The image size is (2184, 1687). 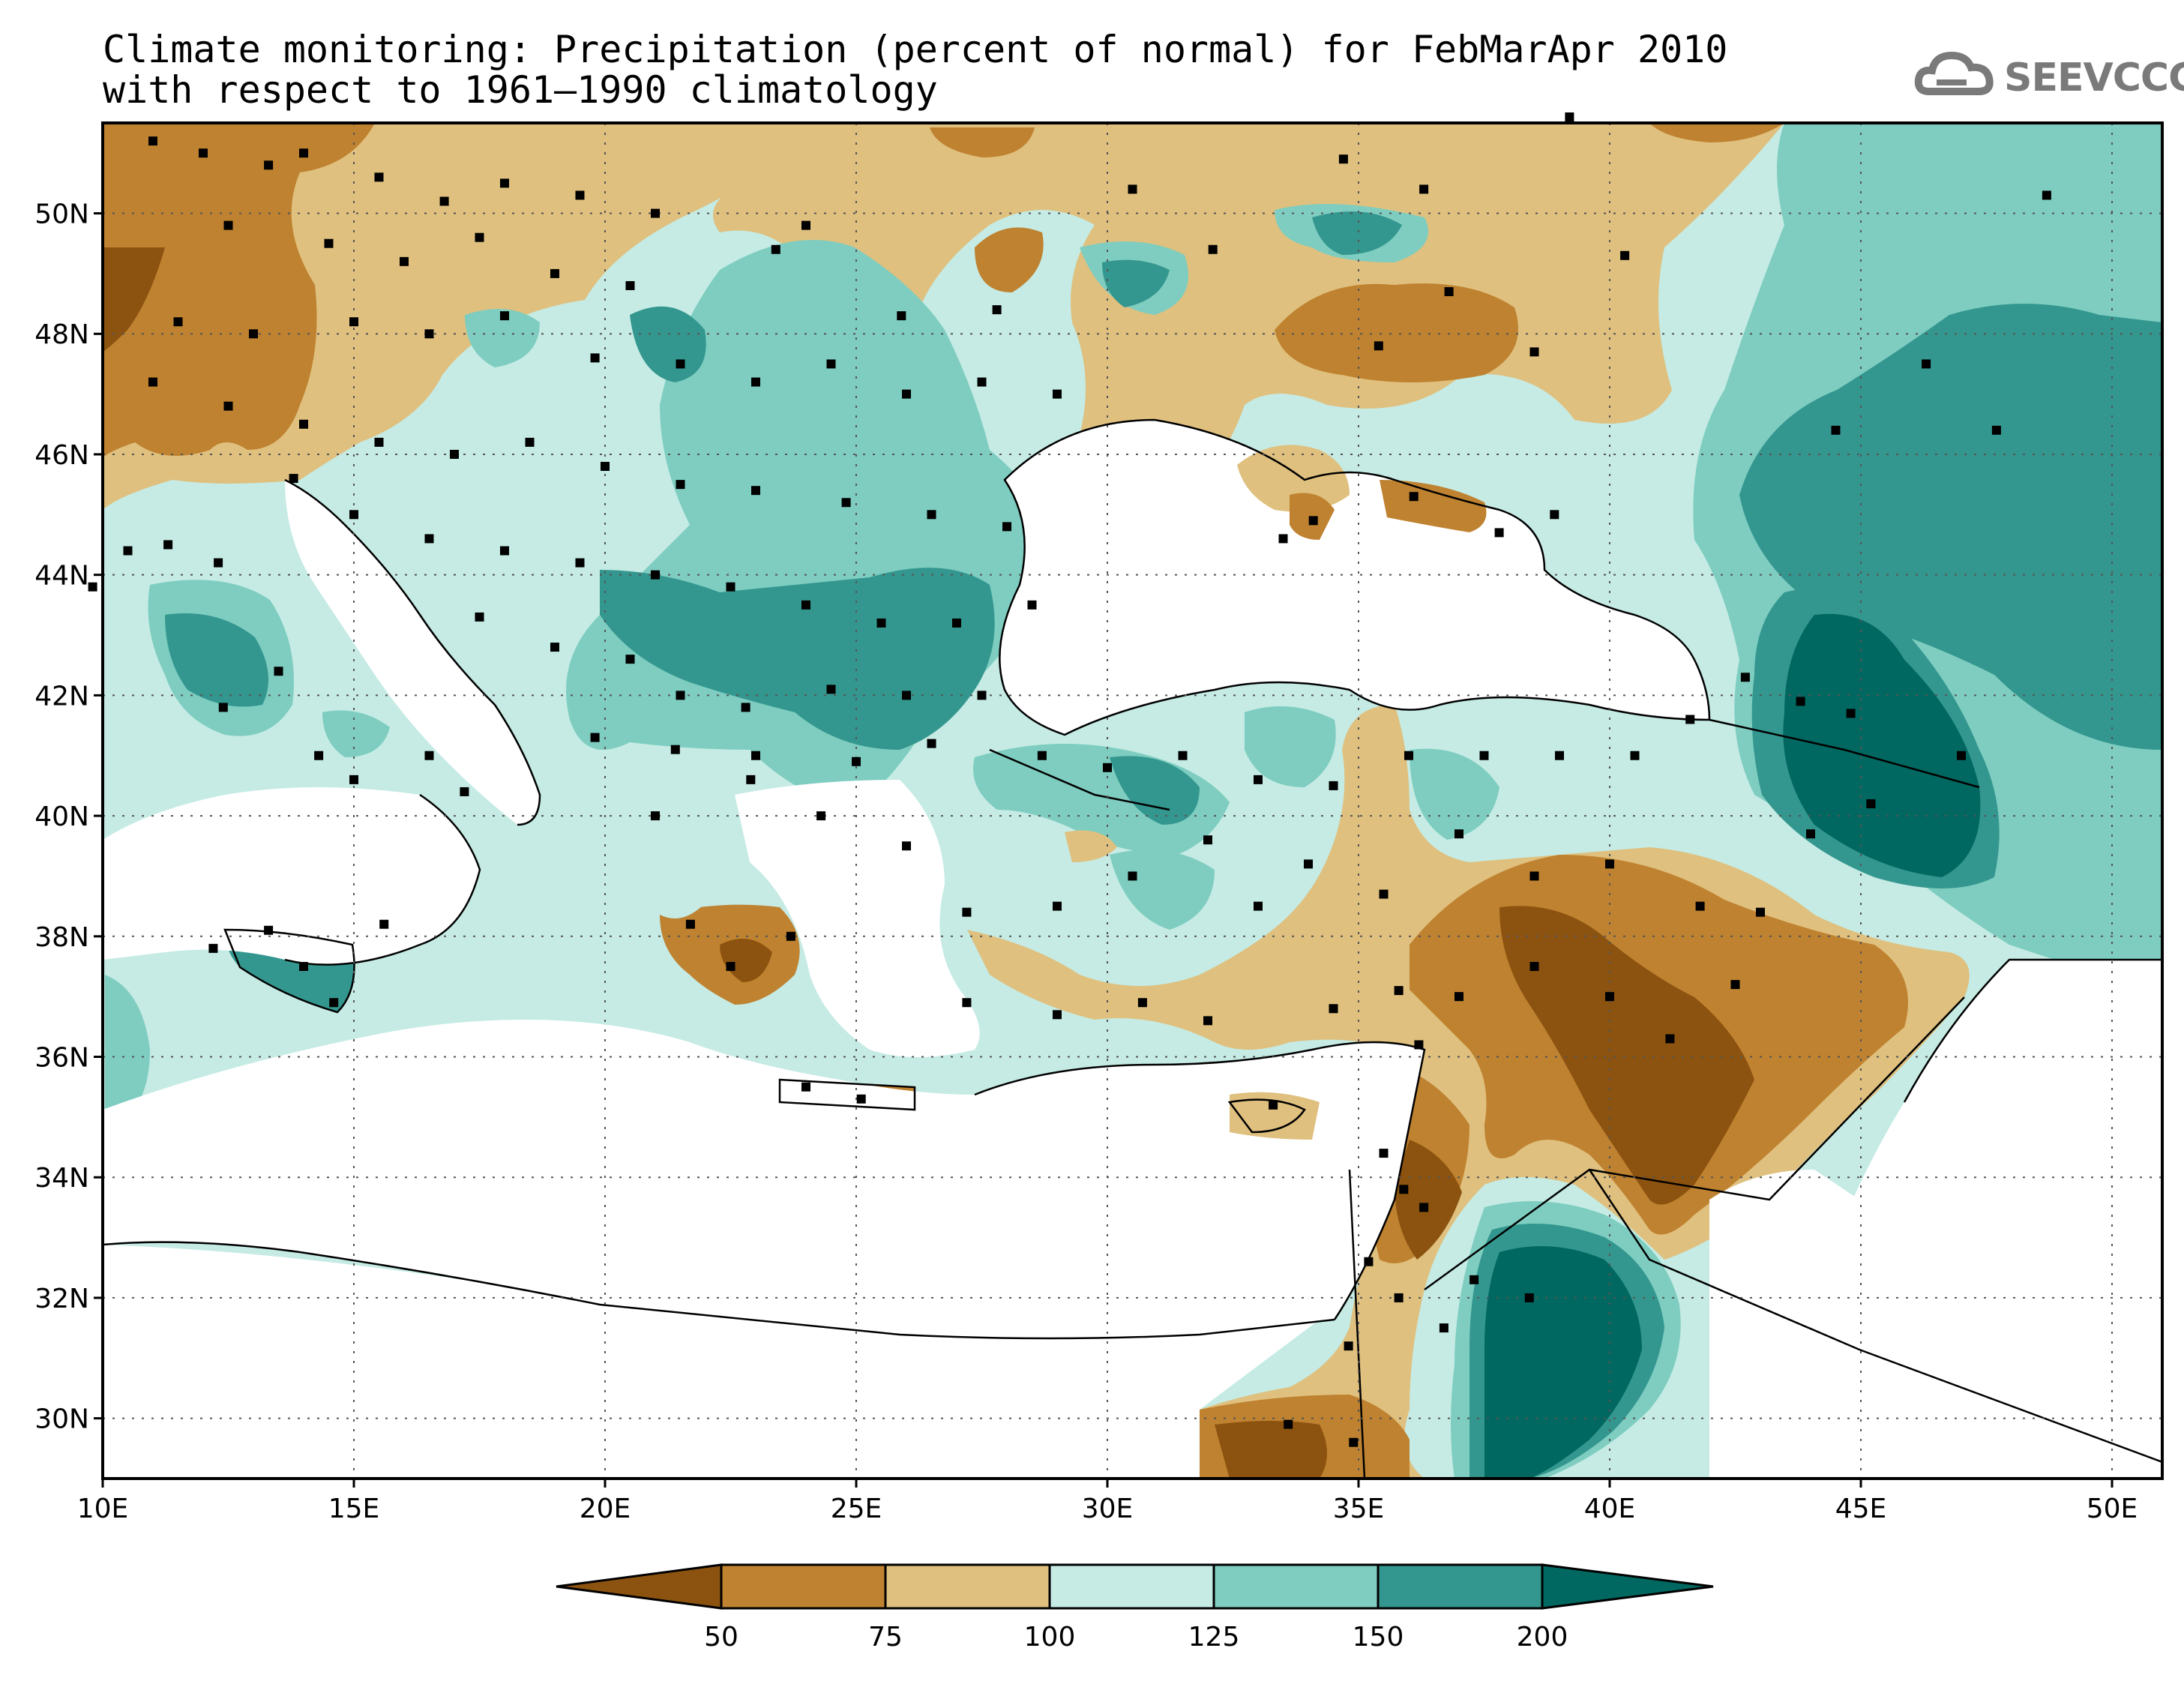 I want to click on cloud-icon, so click(x=1954, y=73).